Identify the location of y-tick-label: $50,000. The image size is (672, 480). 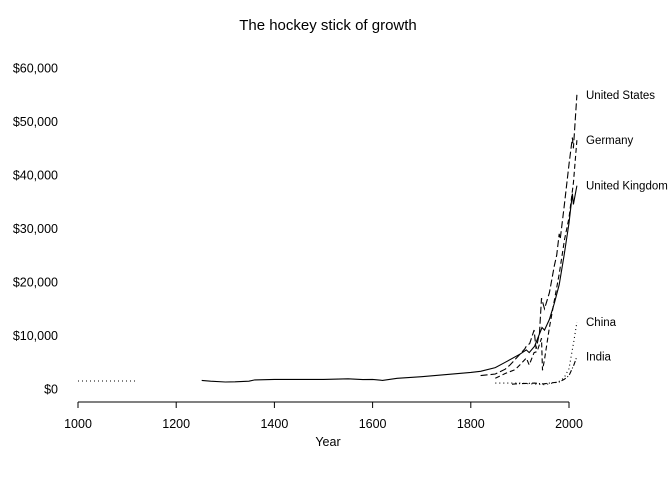
(35, 122).